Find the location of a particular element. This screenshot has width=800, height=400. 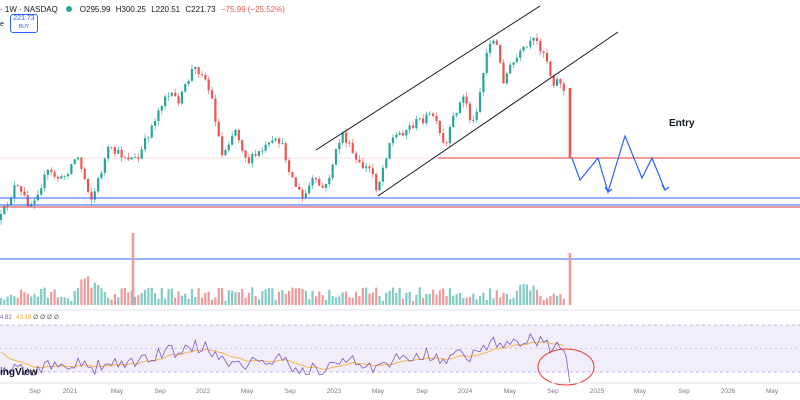

x-tick-label: 2025 is located at coordinates (597, 391).